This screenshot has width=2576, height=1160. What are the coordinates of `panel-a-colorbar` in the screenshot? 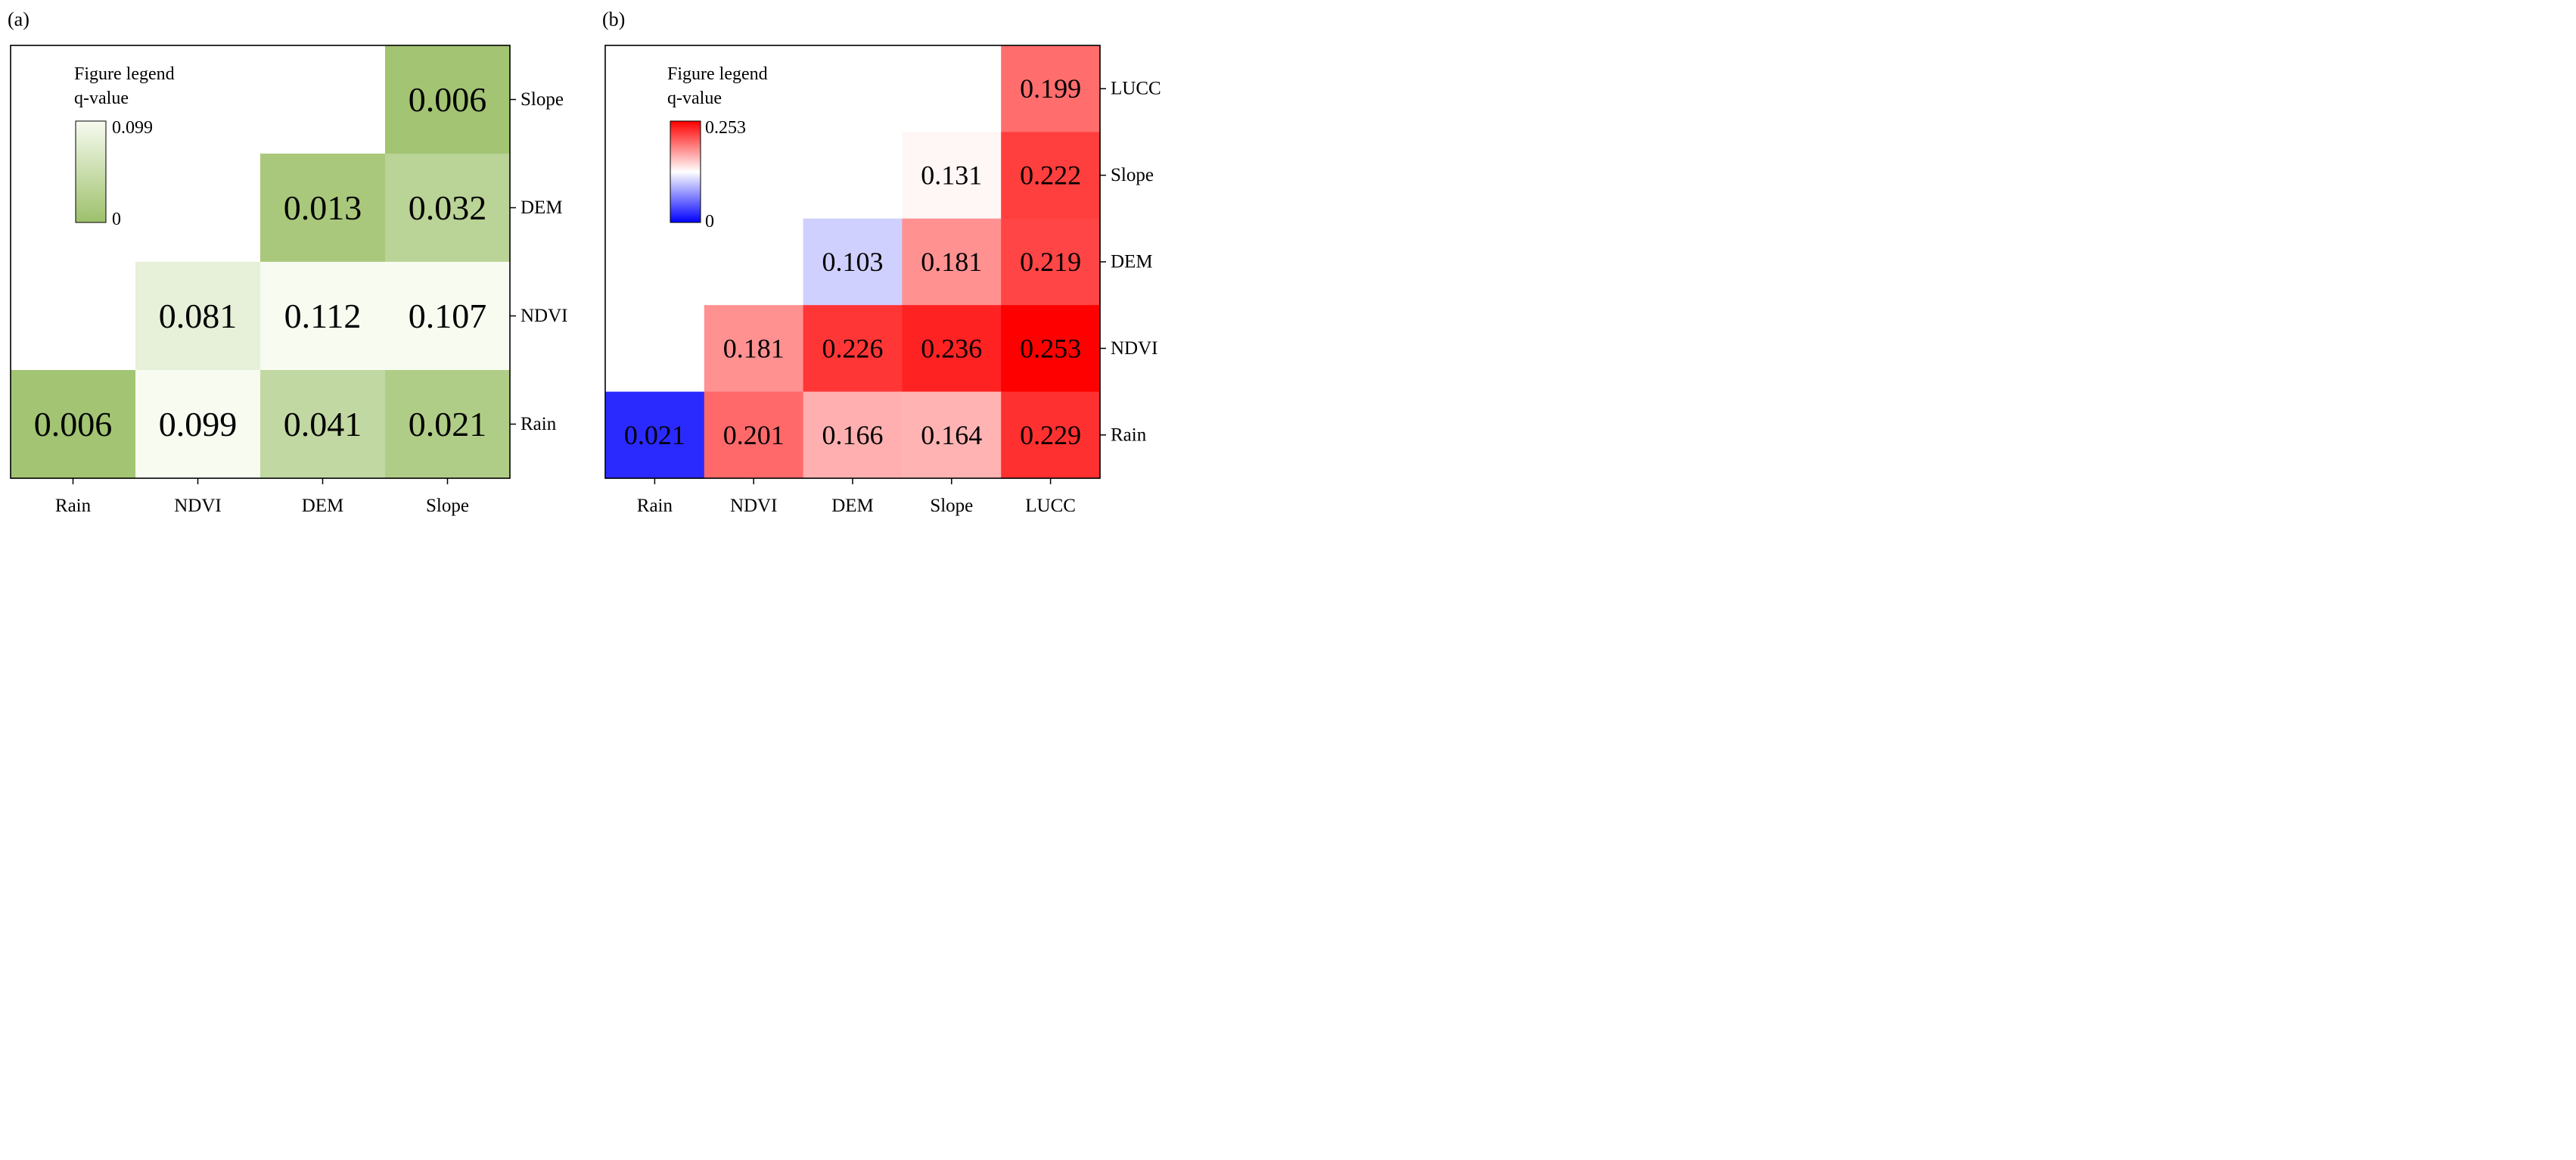 It's located at (91, 171).